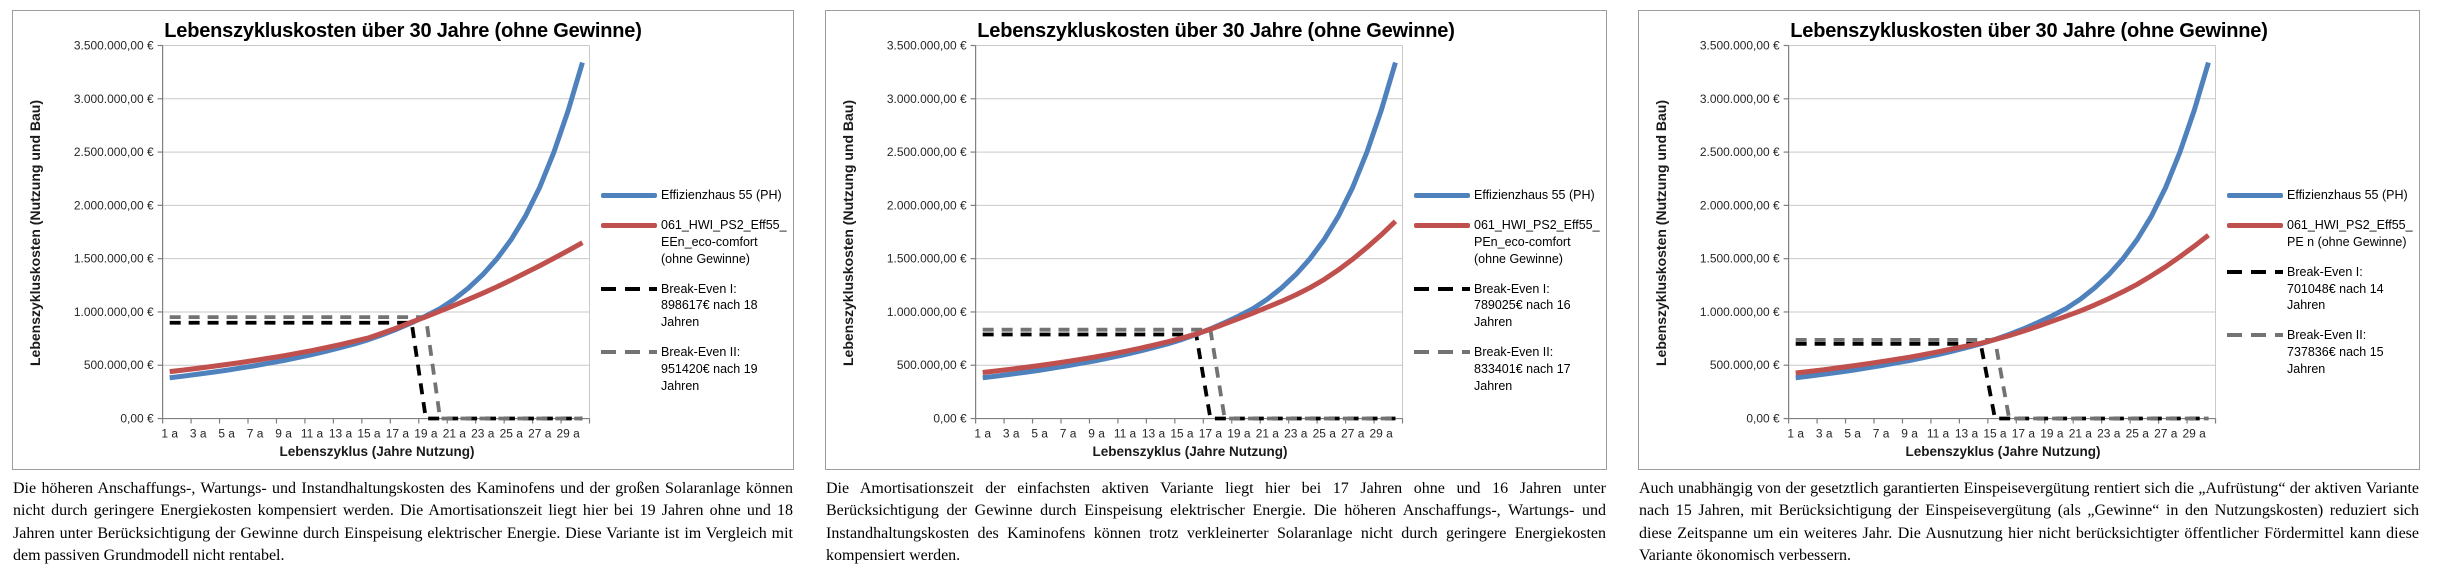 This screenshot has width=2439, height=580. What do you see at coordinates (1068, 433) in the screenshot?
I see `x-tick-label: 7 a` at bounding box center [1068, 433].